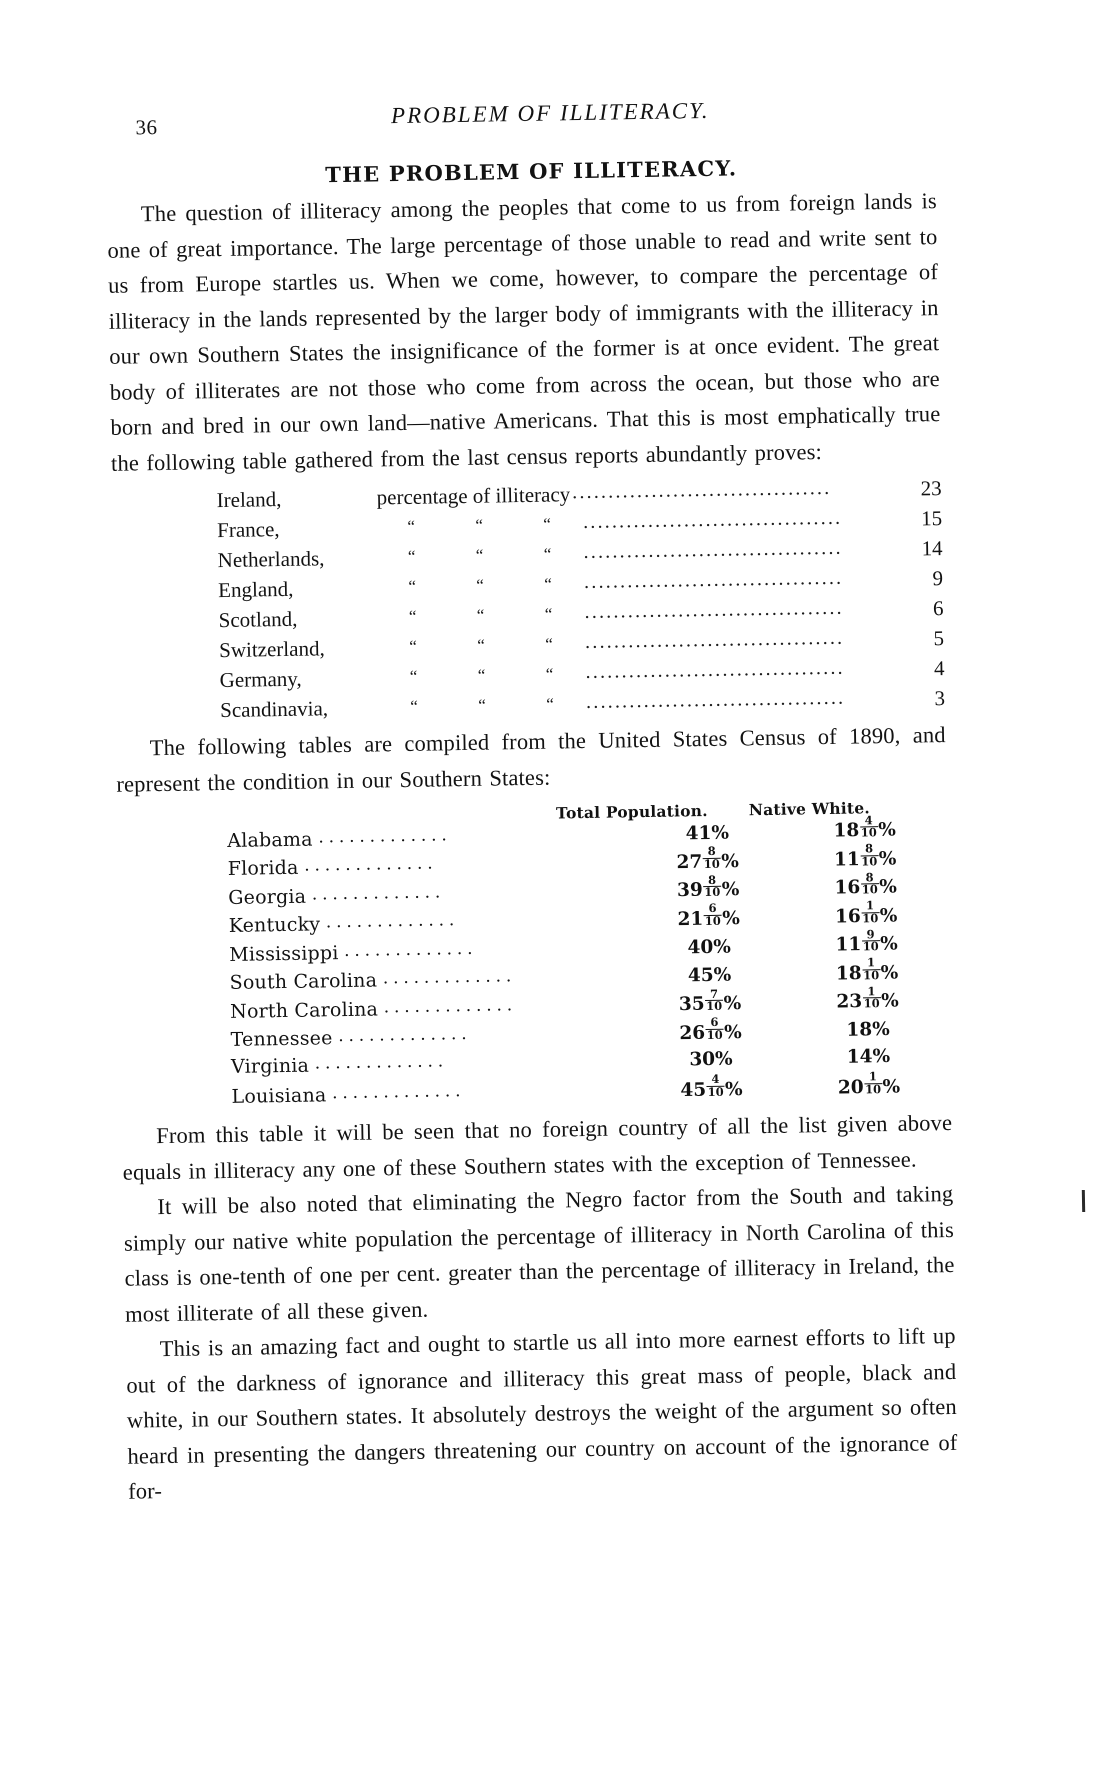 The width and height of the screenshot is (1120, 1775). Describe the element at coordinates (258, 619) in the screenshot. I see `country-name: Scotland,` at that location.